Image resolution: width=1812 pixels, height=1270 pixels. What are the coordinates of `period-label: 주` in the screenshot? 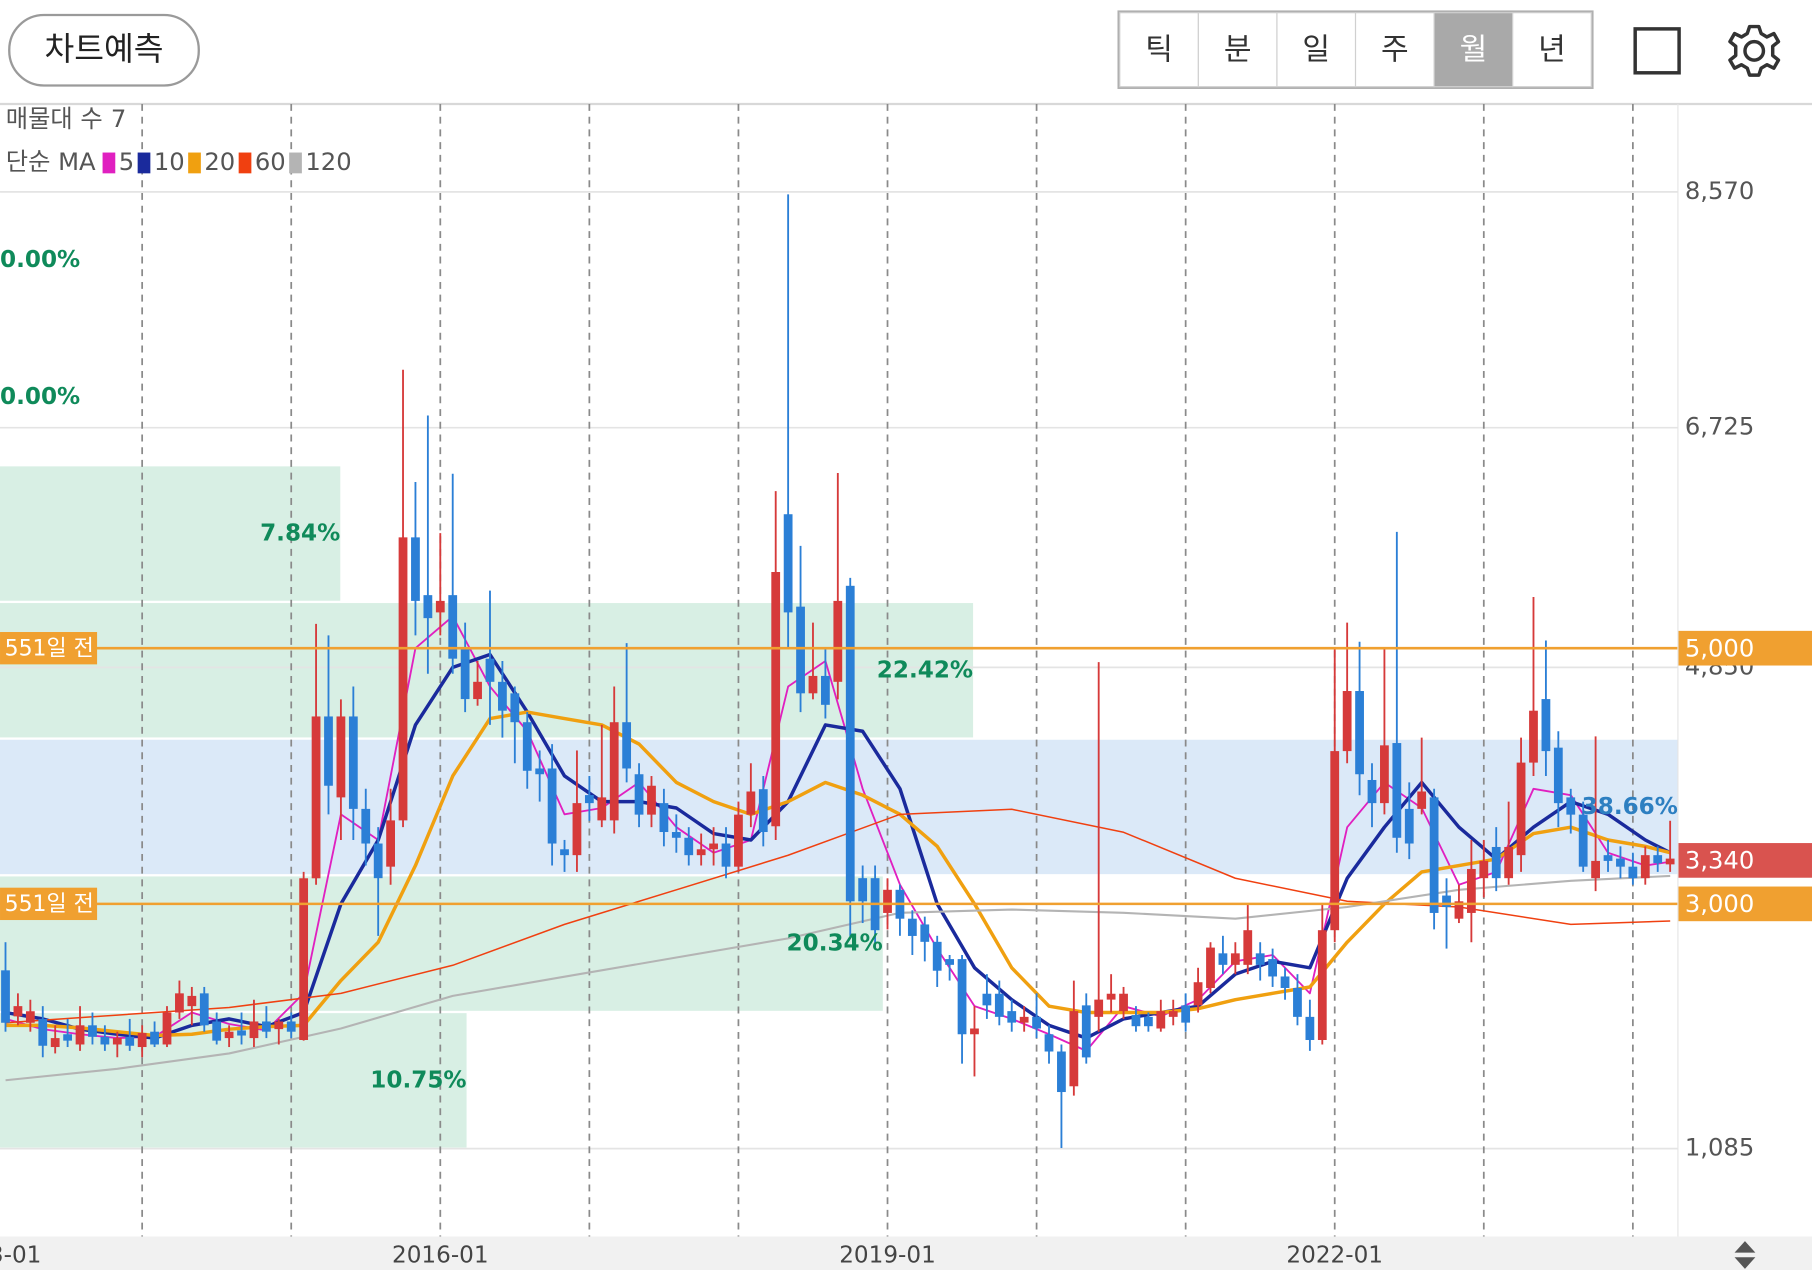 It's located at (1395, 49).